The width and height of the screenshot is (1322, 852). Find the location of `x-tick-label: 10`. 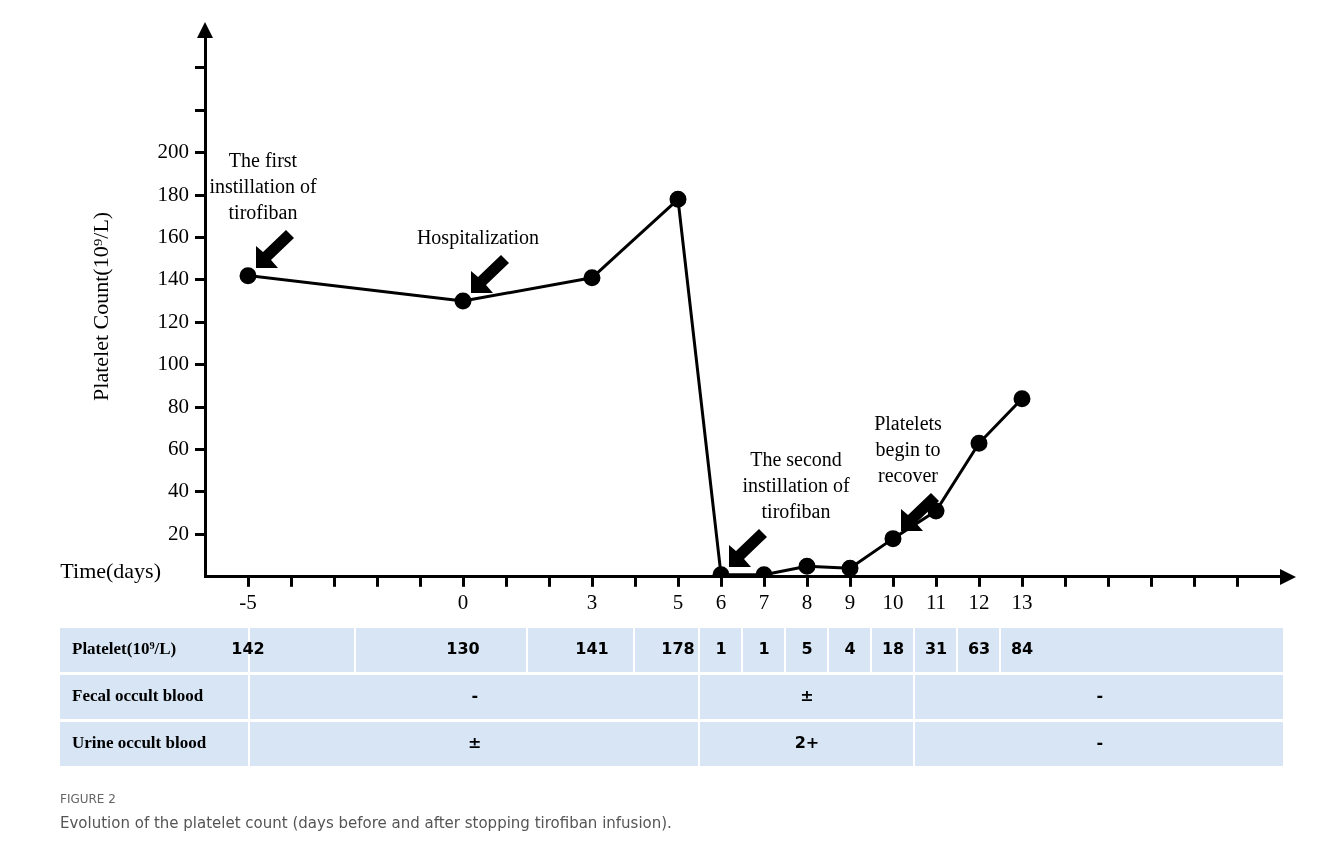

x-tick-label: 10 is located at coordinates (893, 601).